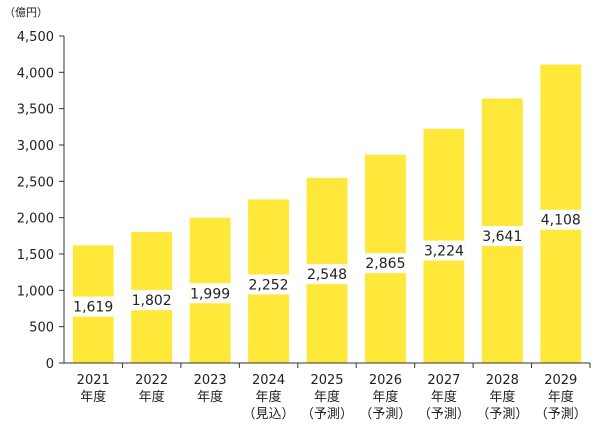 This screenshot has height=432, width=602. Describe the element at coordinates (268, 380) in the screenshot. I see `x-tick-label: 2024` at that location.